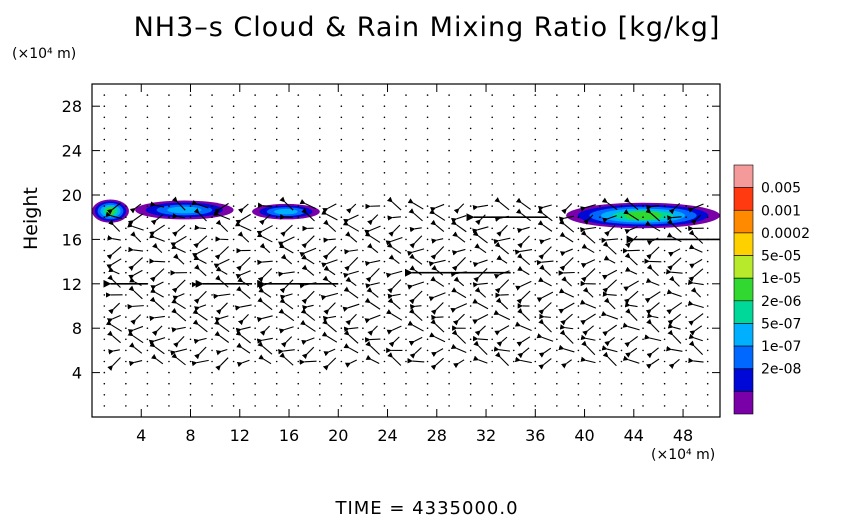  Describe the element at coordinates (781, 324) in the screenshot. I see `colorbar-label: 5e-07` at that location.